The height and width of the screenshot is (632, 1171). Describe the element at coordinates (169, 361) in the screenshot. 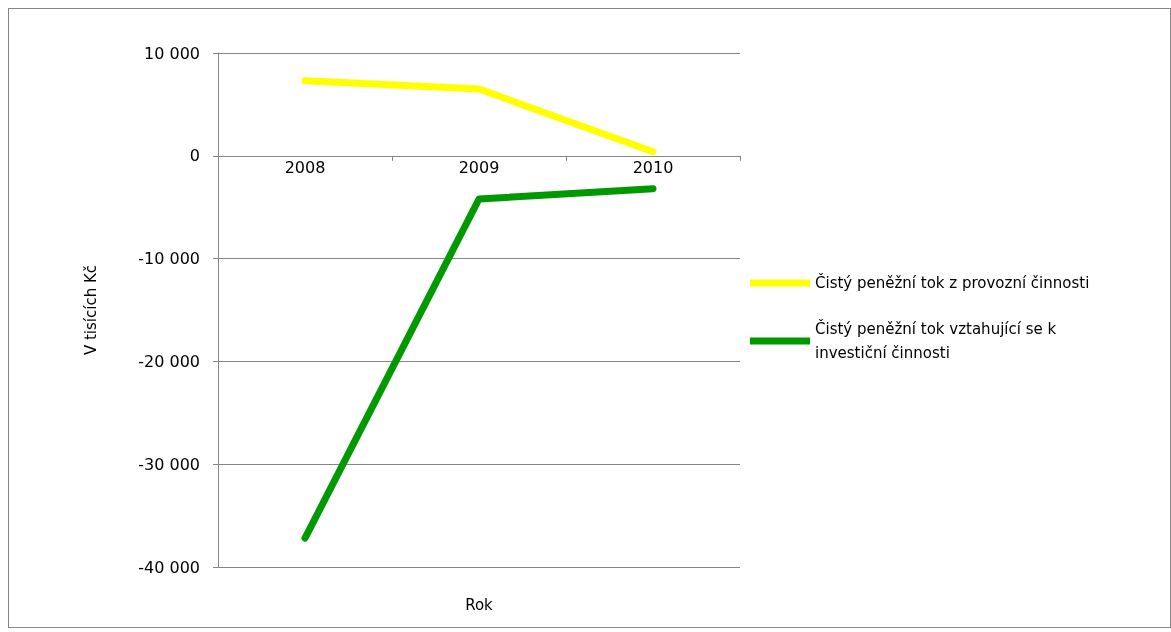

I see `y-tick-label: -20 000` at that location.